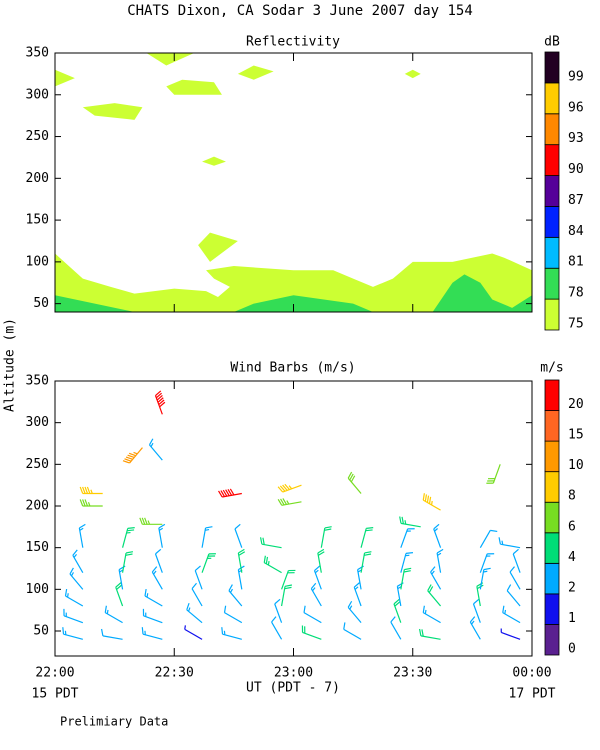  What do you see at coordinates (576, 262) in the screenshot?
I see `colorbar-tick-label: 81` at bounding box center [576, 262].